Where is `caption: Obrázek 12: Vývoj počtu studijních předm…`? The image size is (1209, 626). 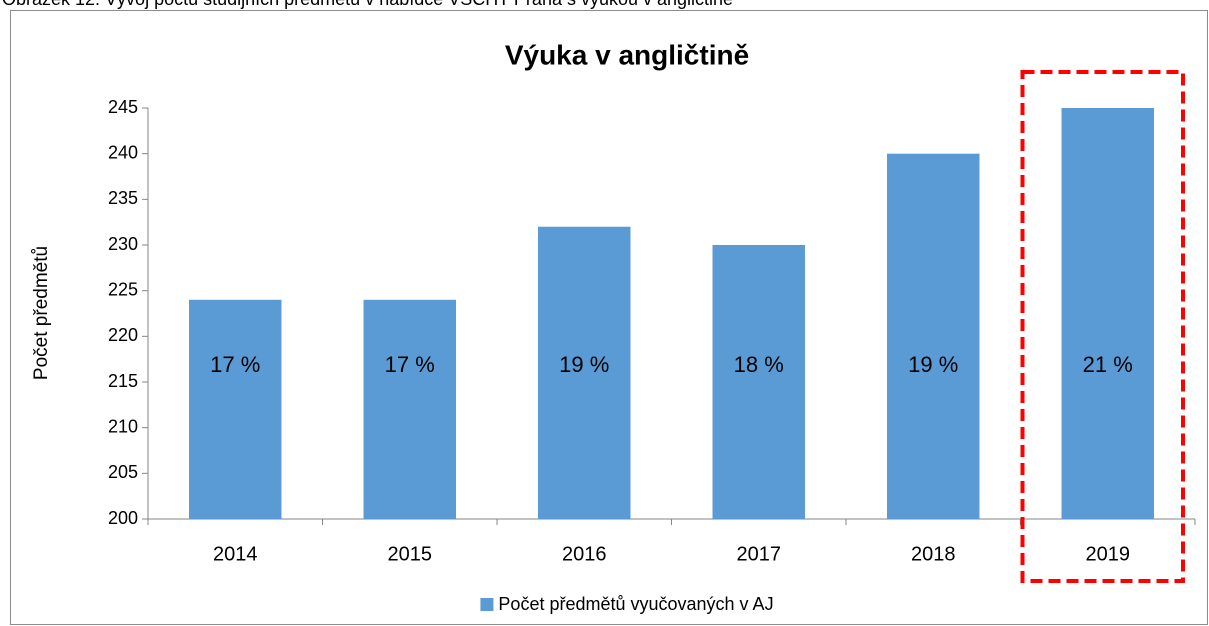
caption: Obrázek 12: Vývoj počtu studijních předm… is located at coordinates (367, 4).